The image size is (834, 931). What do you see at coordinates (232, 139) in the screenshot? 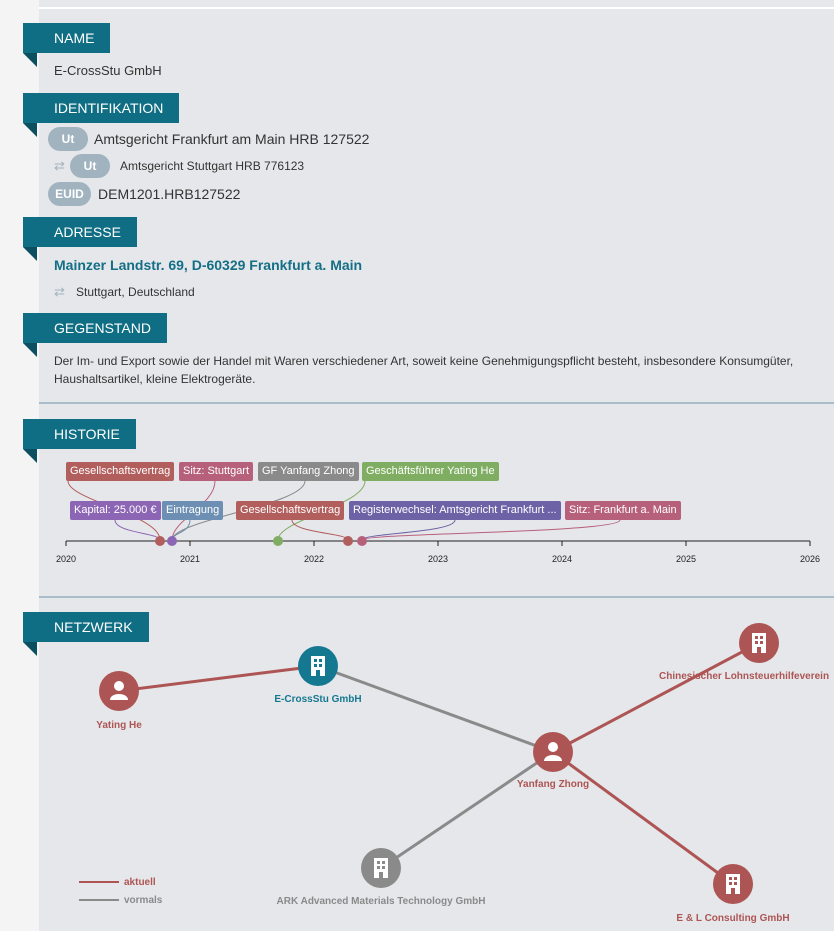
I see `register-current: Amtsgericht Frankfurt am Main HRB 127522` at bounding box center [232, 139].